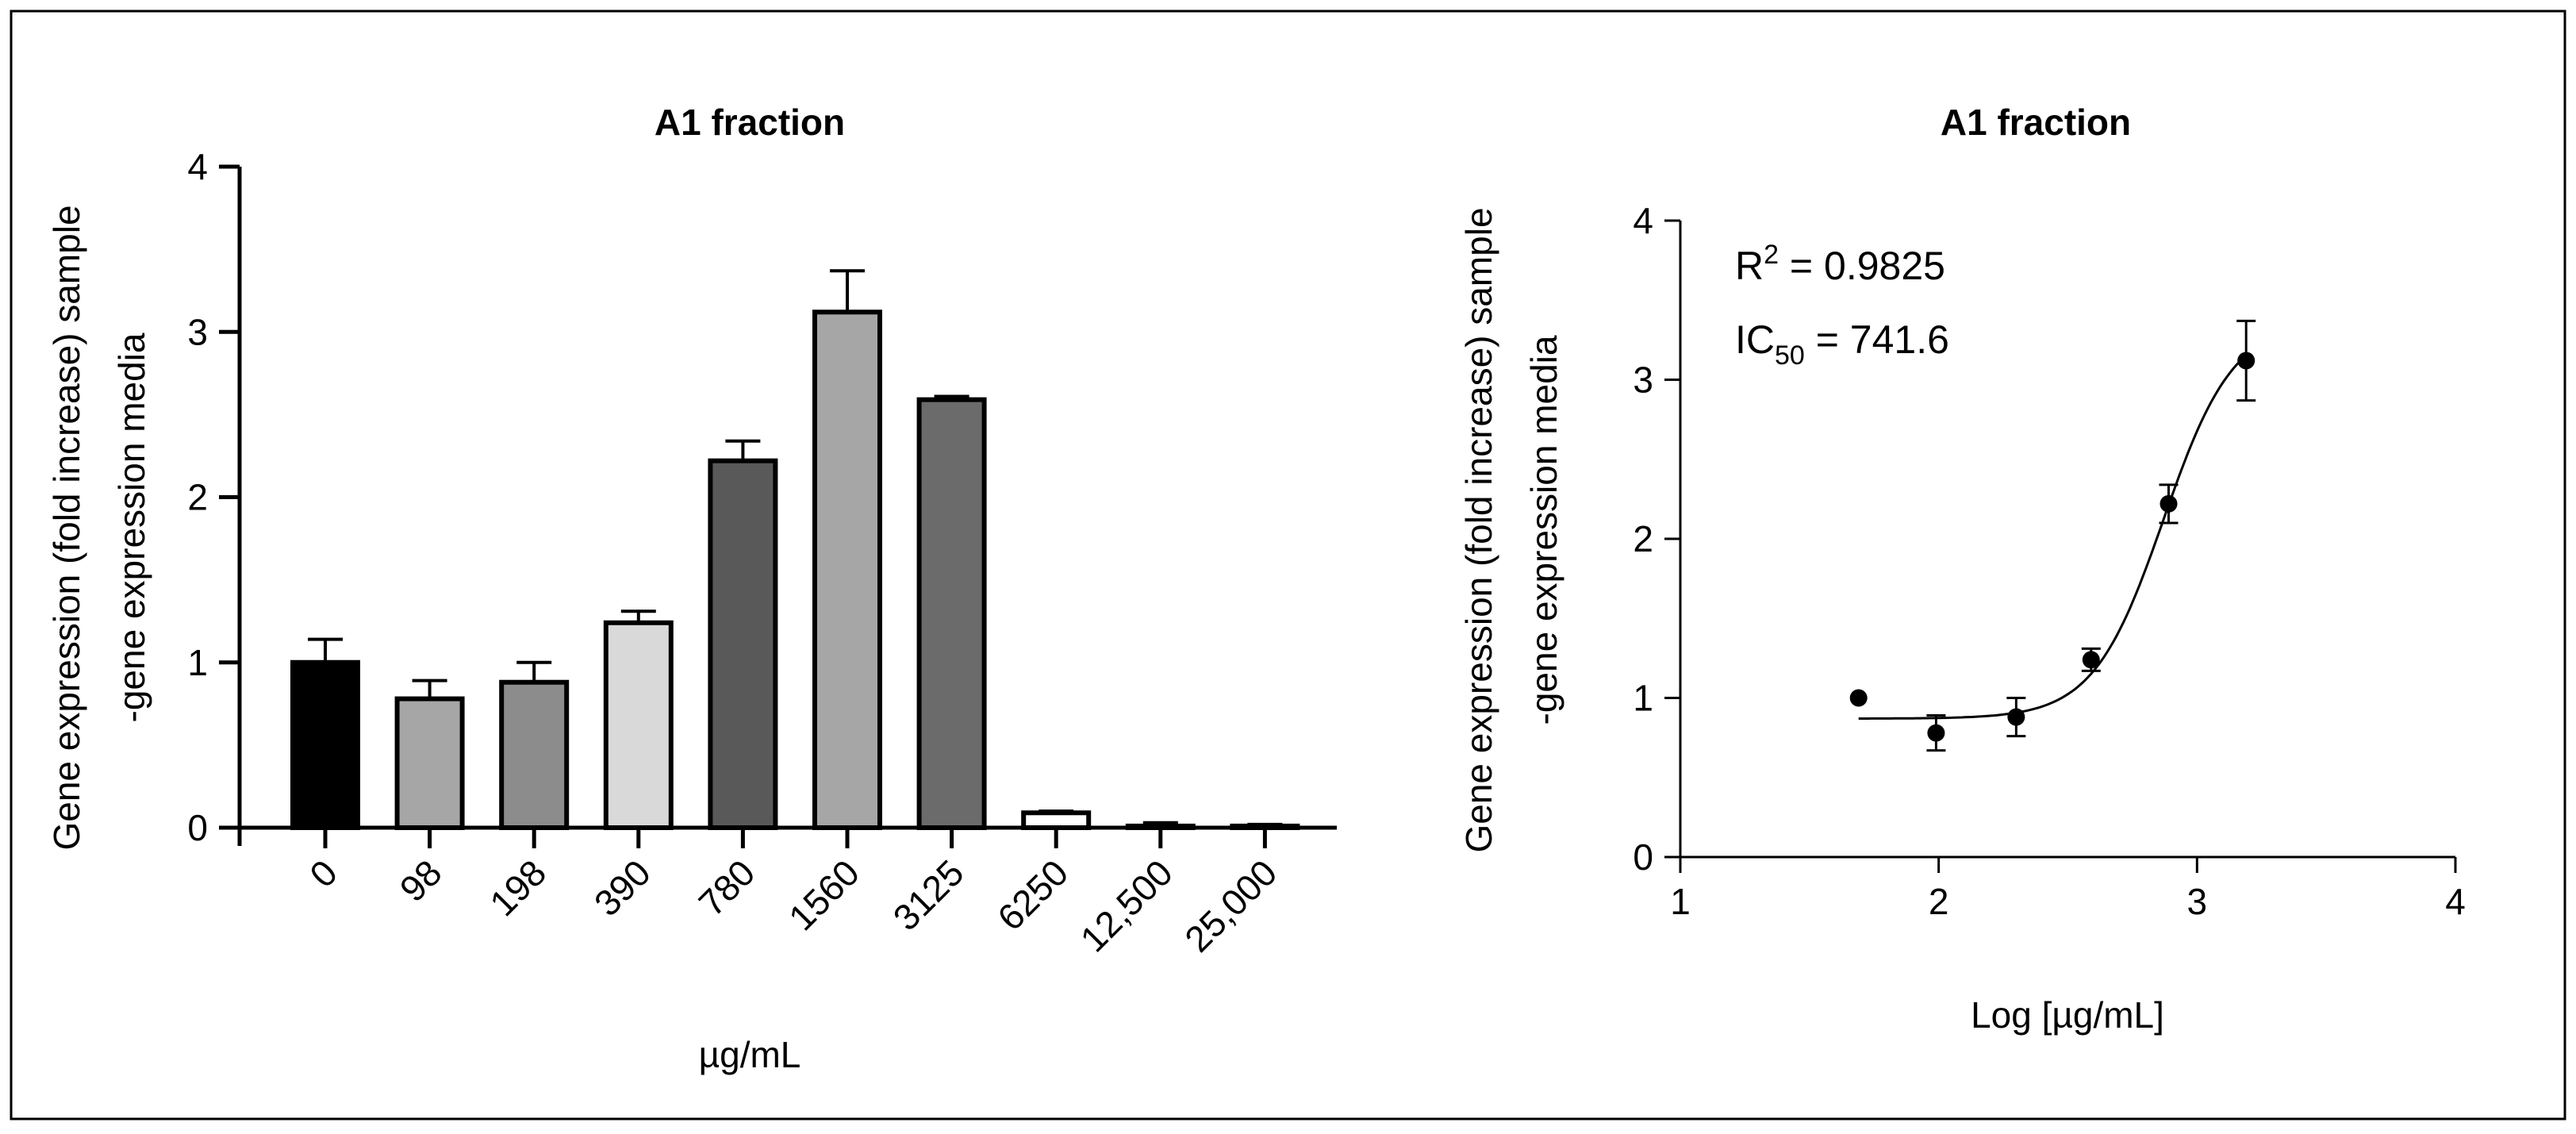 This screenshot has height=1134, width=2576. Describe the element at coordinates (2068, 889) in the screenshot. I see `fit-x-ticks: 1 2 3 4` at that location.